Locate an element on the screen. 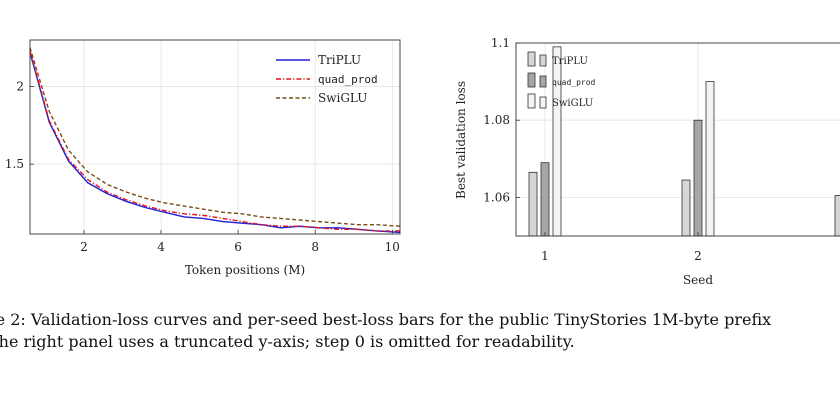  legend-swatch-small-quad-prod is located at coordinates (543, 81).